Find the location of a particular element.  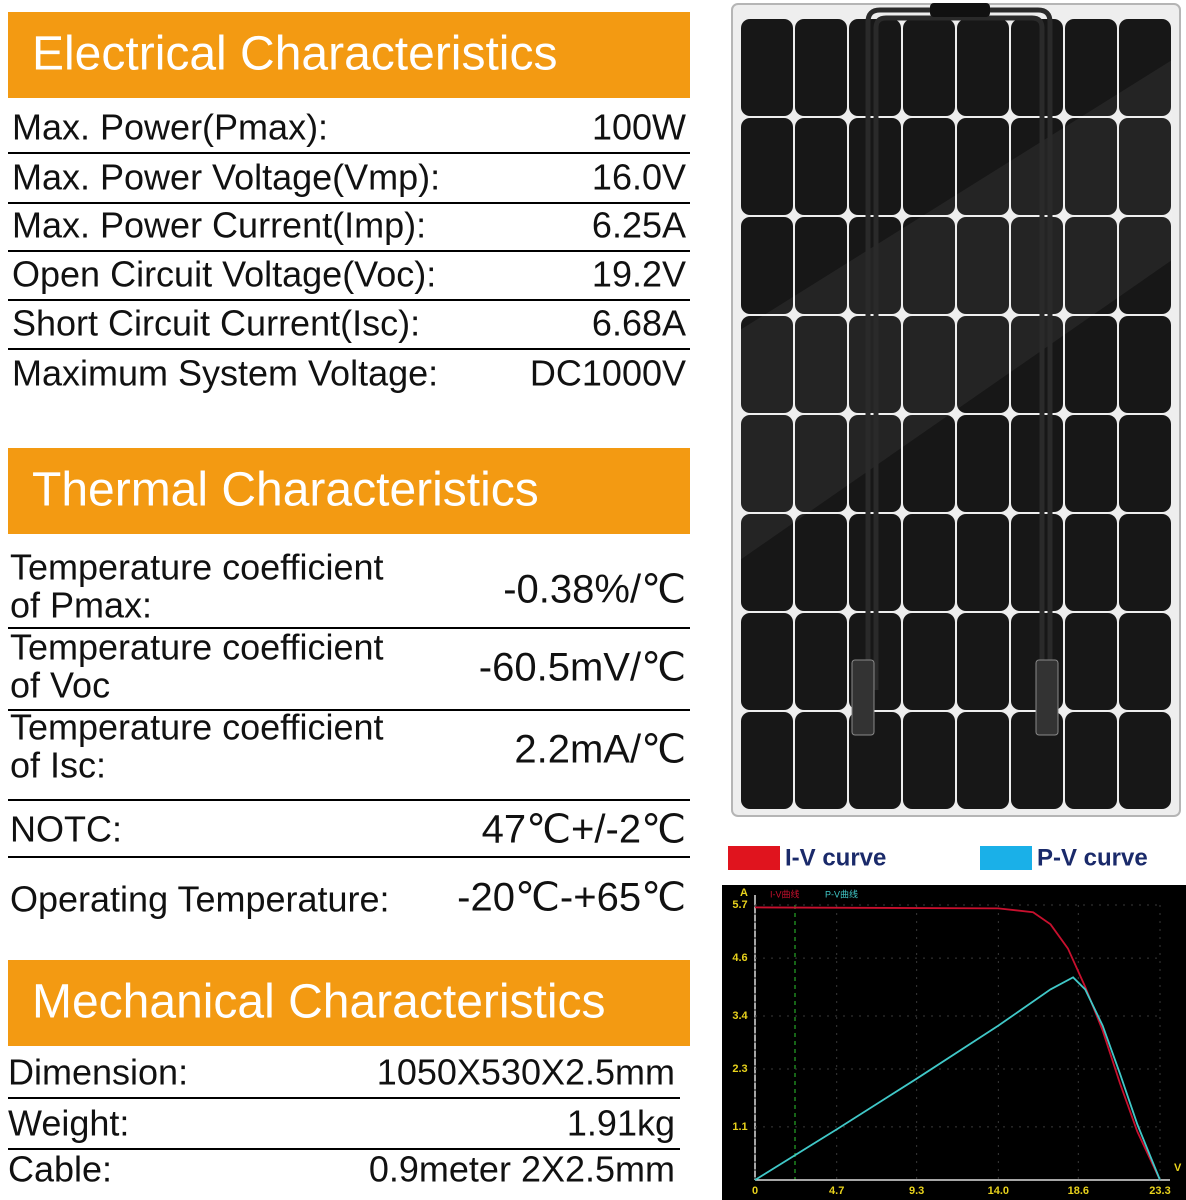

spec-value: -60.5mV/℃ is located at coordinates (582, 668).